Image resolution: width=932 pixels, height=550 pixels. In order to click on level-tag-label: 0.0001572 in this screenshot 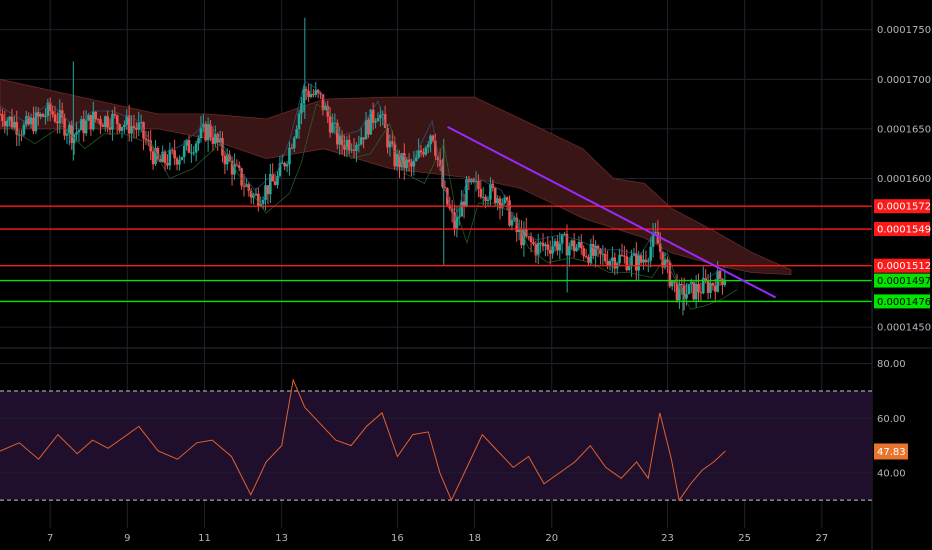, I will do `click(904, 207)`.